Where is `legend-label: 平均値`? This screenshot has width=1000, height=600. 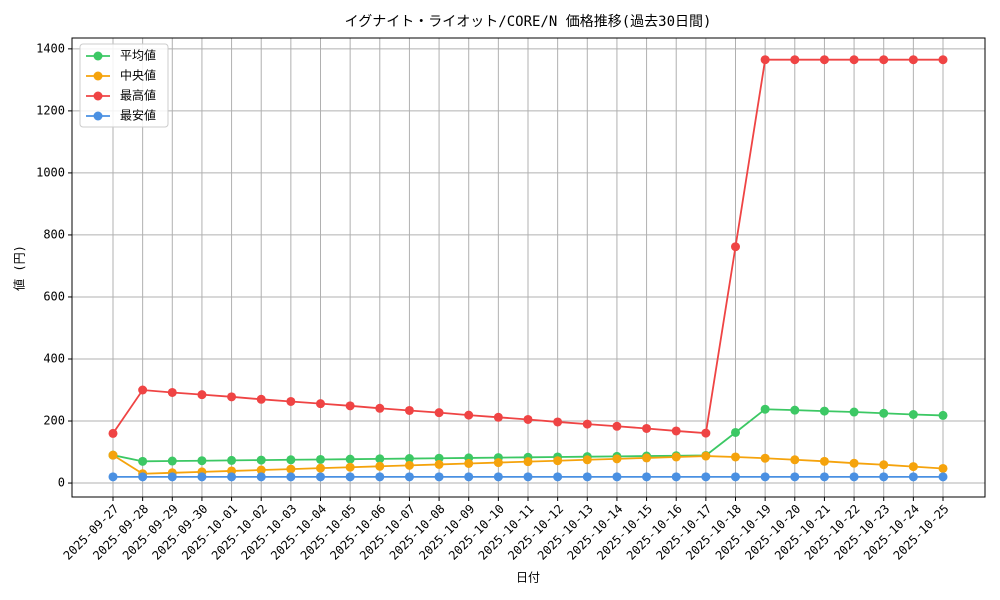 legend-label: 平均値 is located at coordinates (138, 55).